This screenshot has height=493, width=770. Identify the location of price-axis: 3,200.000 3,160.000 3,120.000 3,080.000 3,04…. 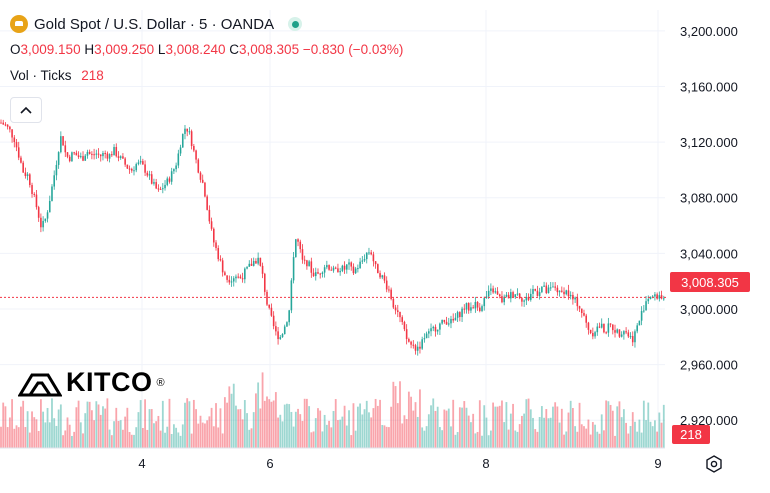
(709, 226).